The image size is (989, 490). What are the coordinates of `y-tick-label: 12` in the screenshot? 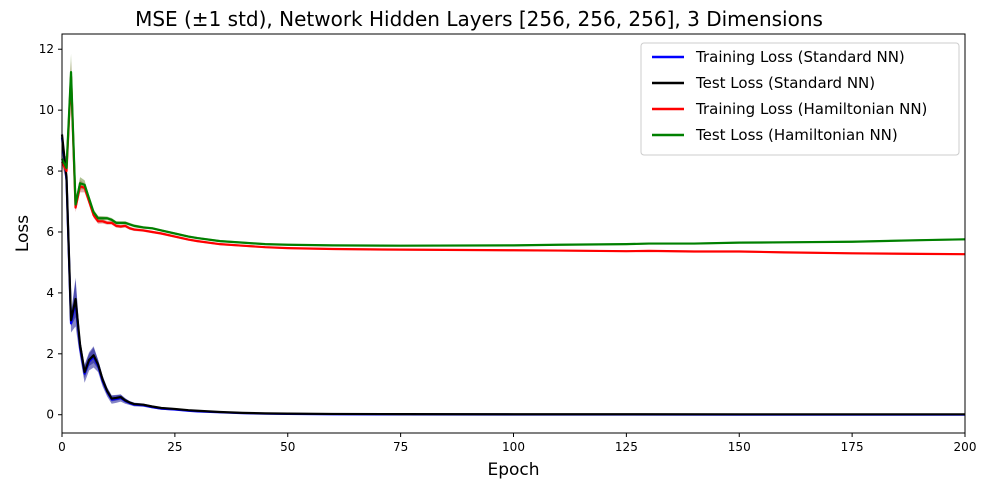 It's located at (46, 49).